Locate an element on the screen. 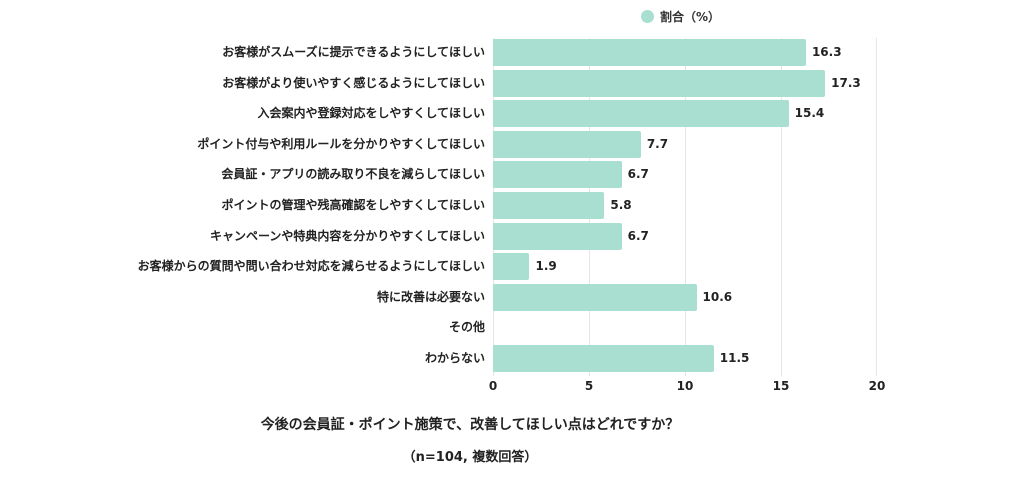 This screenshot has height=480, width=1024. x-tick: 15 is located at coordinates (781, 386).